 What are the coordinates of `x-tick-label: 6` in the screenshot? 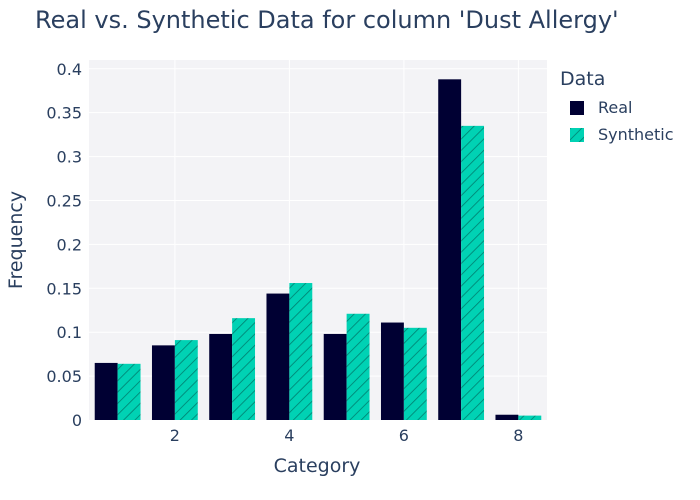 It's located at (404, 435).